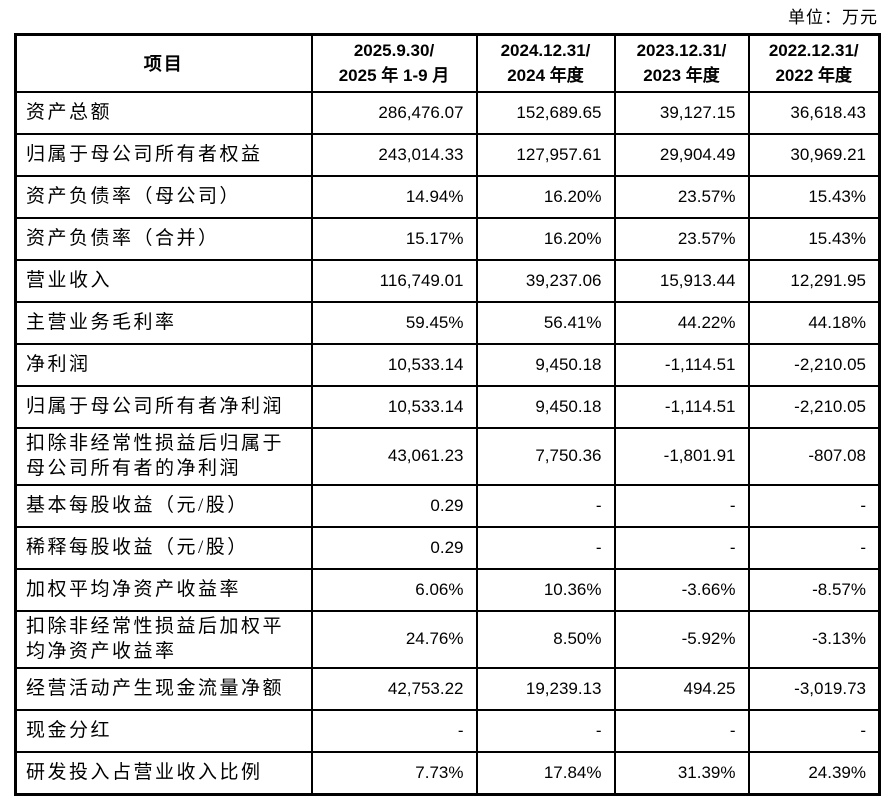 The width and height of the screenshot is (892, 798). I want to click on row-label: 稀释每股收益（元/股）, so click(163, 547).